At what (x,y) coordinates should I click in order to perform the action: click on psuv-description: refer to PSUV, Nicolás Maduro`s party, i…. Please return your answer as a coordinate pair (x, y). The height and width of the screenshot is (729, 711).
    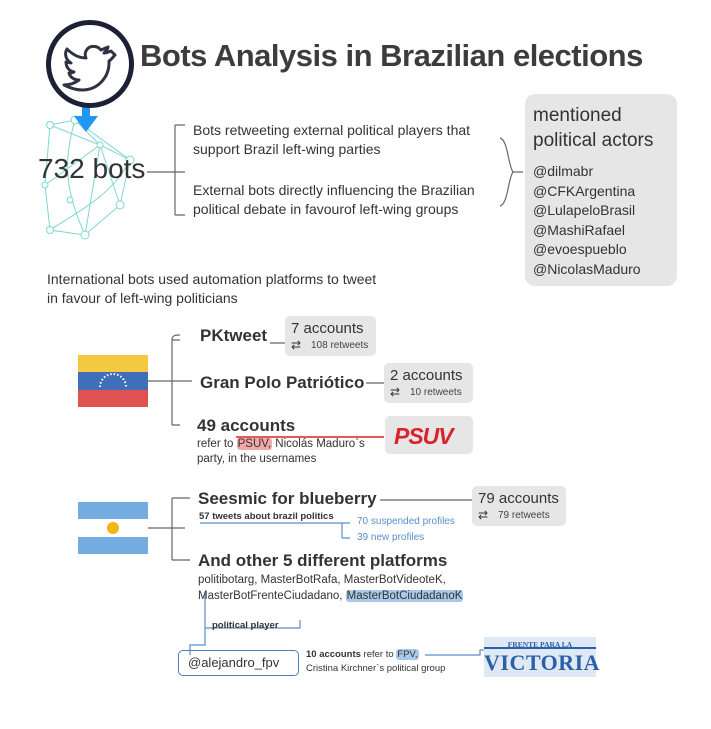
    Looking at the image, I should click on (281, 451).